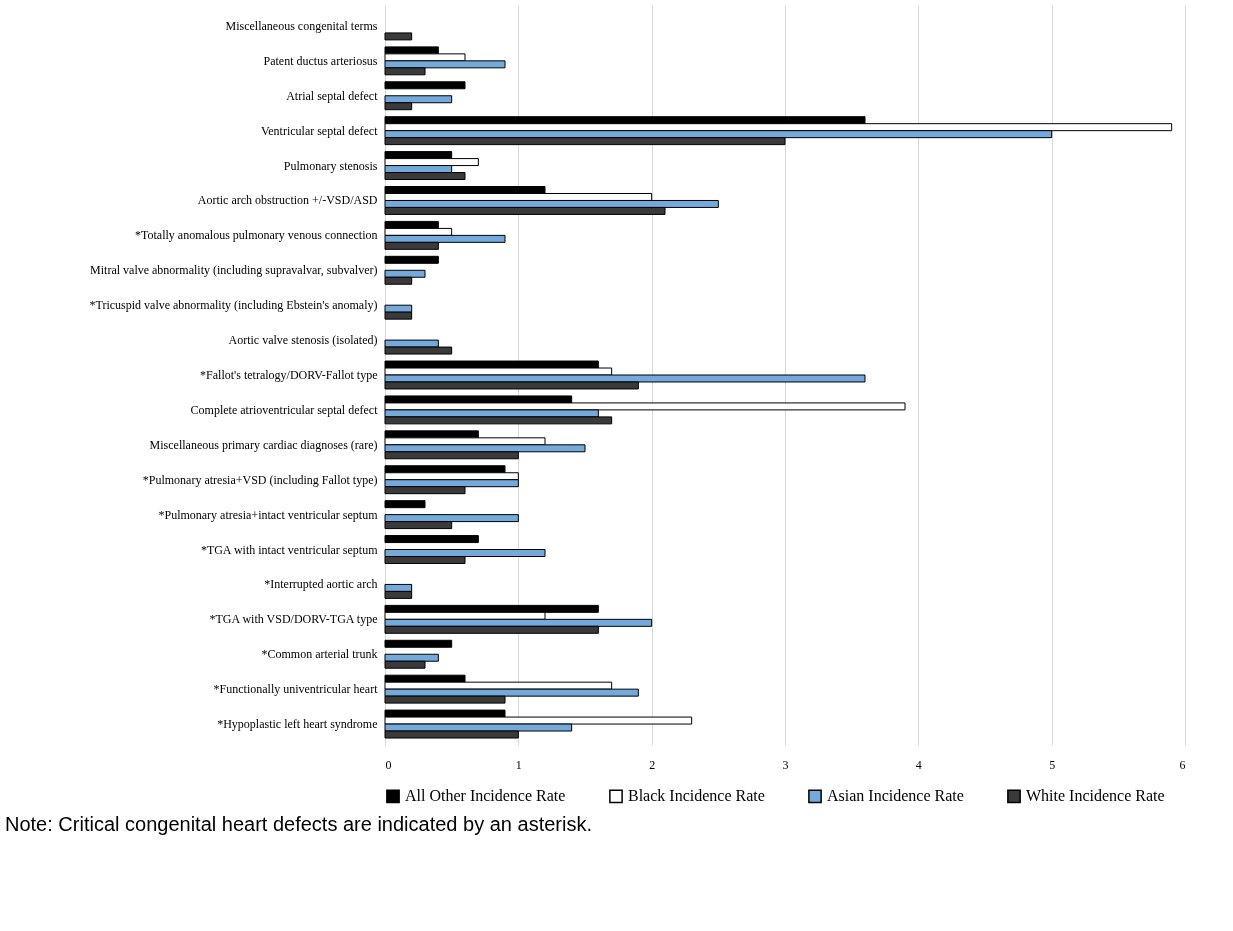  What do you see at coordinates (319, 654) in the screenshot?
I see `y-tick-label: *Common arterial trunk` at bounding box center [319, 654].